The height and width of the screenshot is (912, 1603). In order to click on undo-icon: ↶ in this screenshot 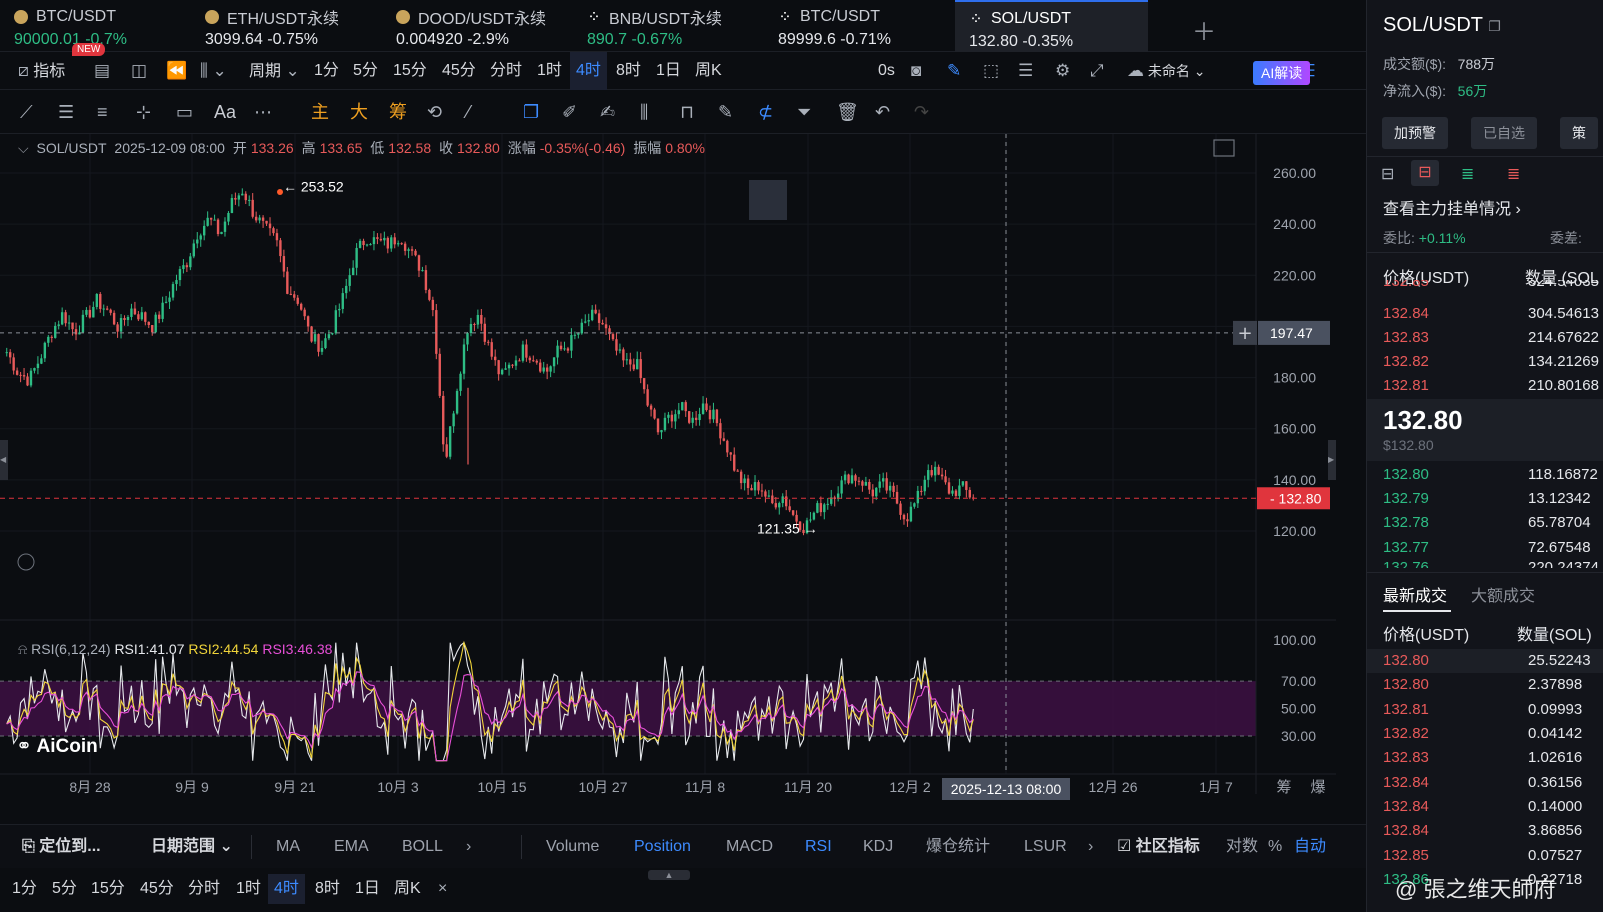, I will do `click(883, 112)`.